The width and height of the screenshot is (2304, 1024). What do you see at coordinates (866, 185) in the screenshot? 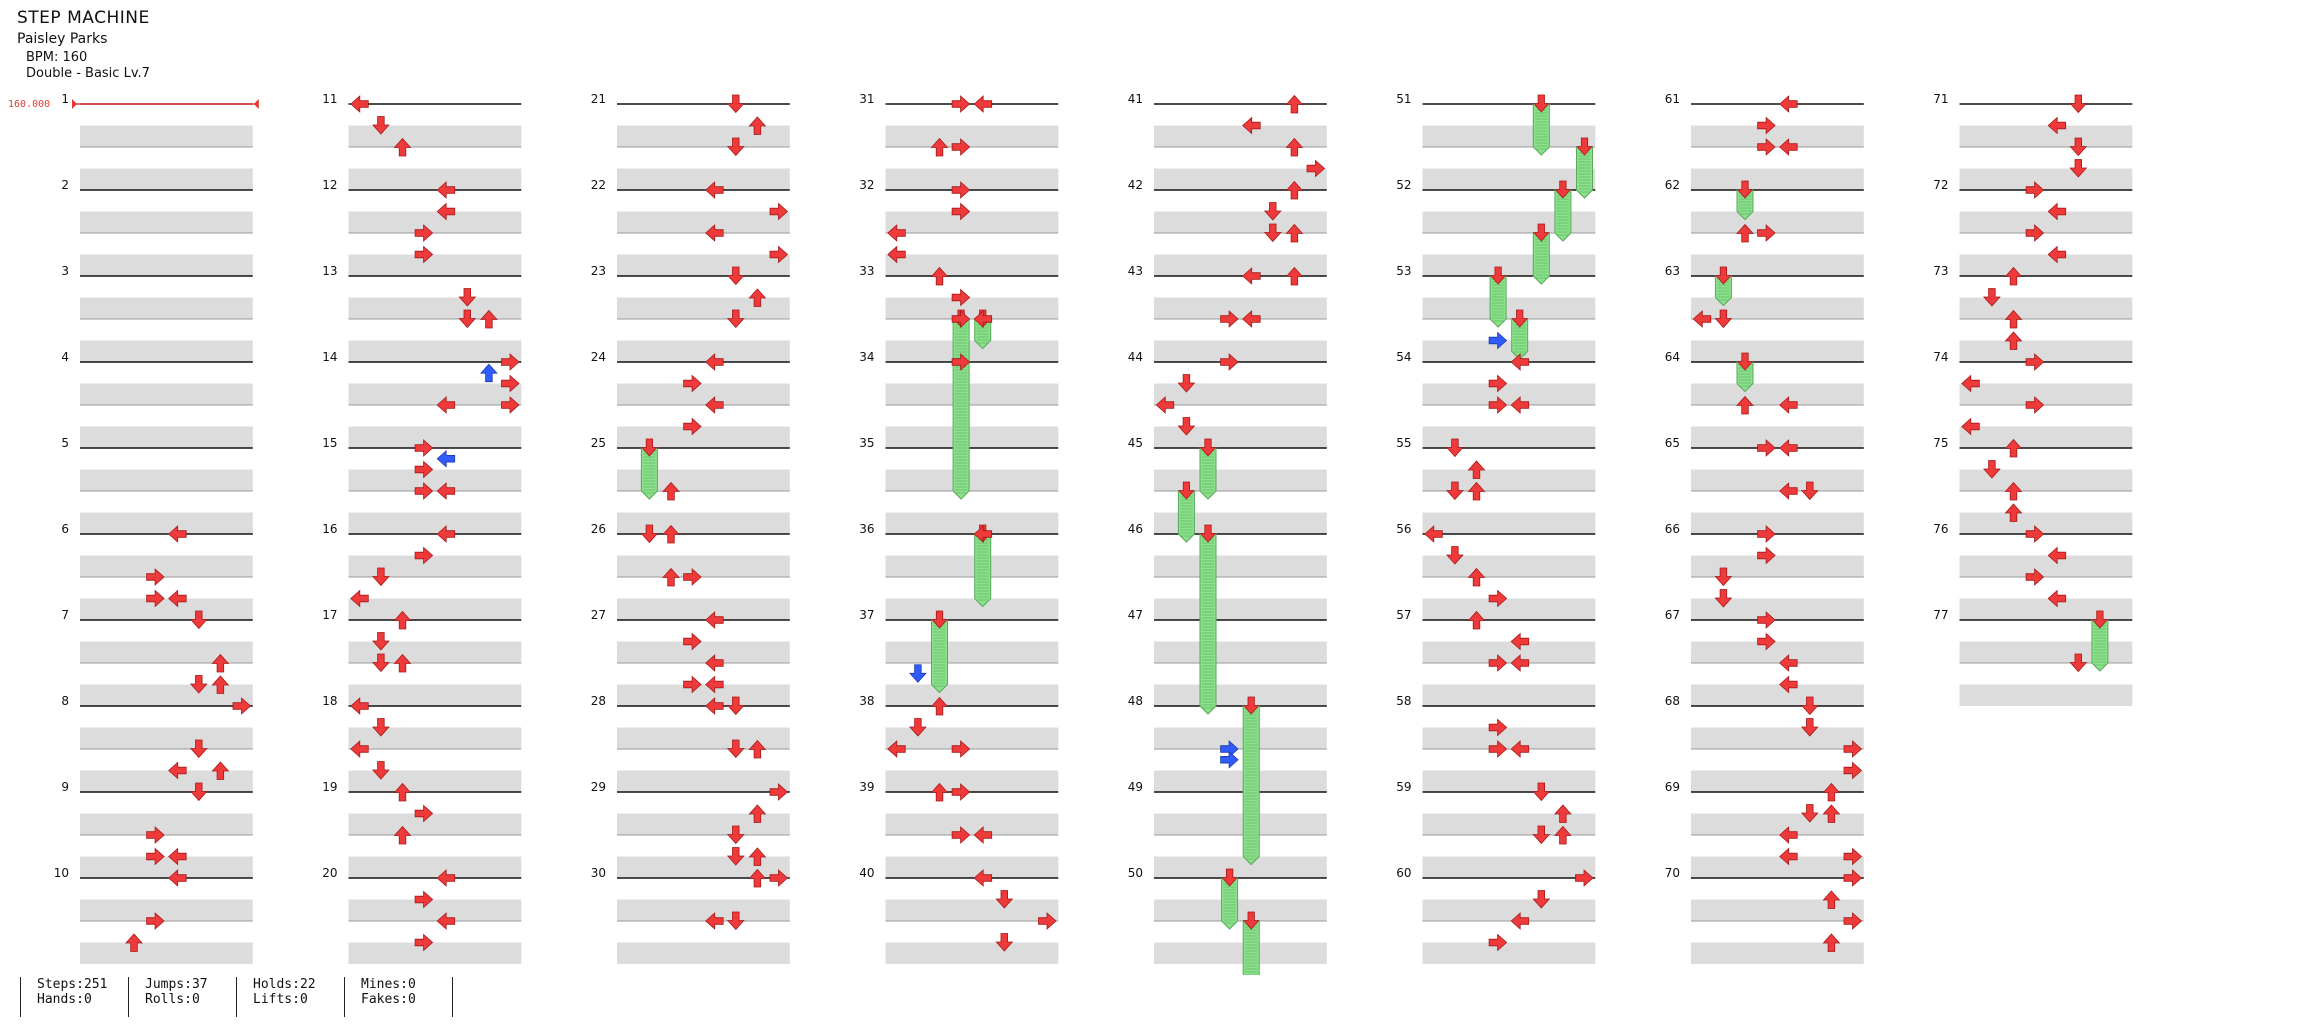
I see `measure-number: 32` at bounding box center [866, 185].